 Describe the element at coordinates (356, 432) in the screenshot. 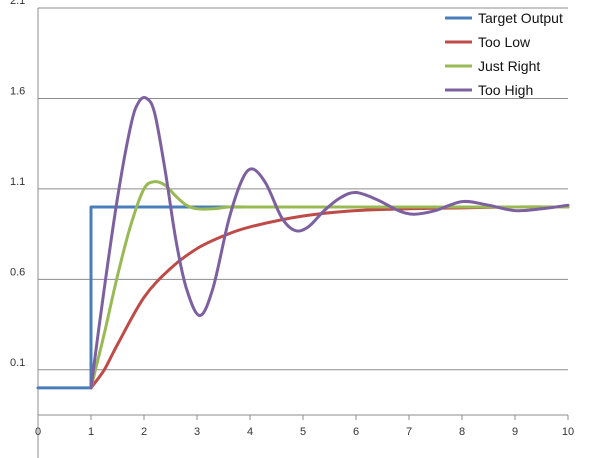

I see `x-tick-label: 6` at that location.